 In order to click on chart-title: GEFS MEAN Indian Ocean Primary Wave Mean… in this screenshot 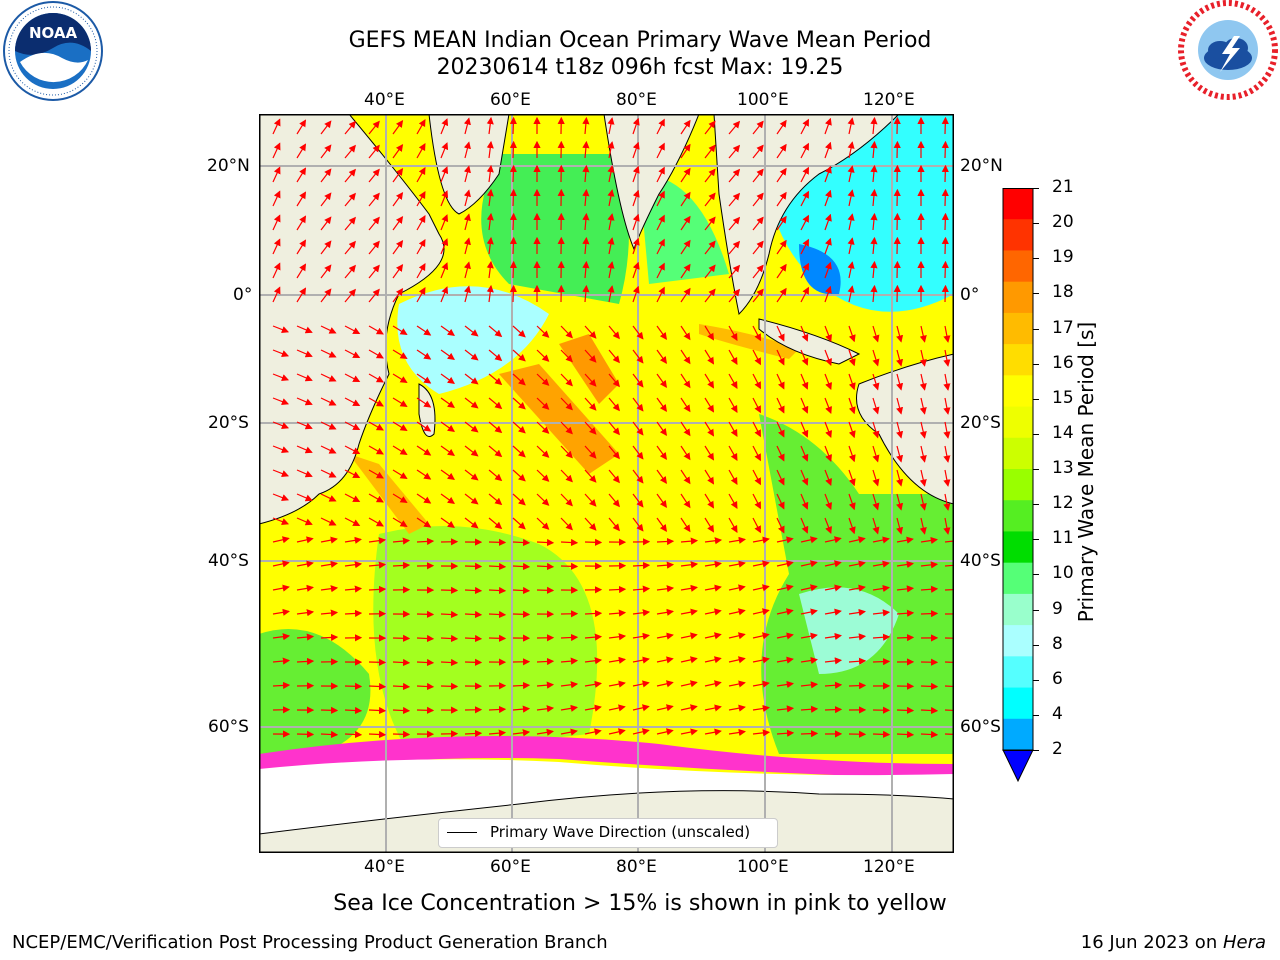, I will do `click(640, 40)`.